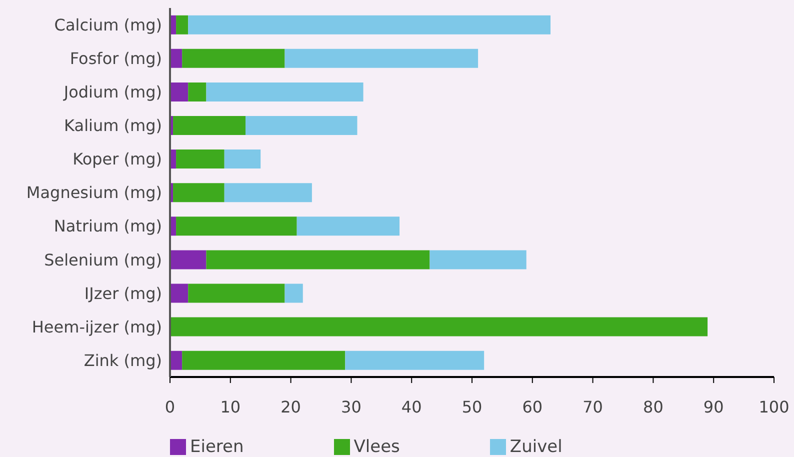  What do you see at coordinates (117, 159) in the screenshot?
I see `y-tick-label: Koper (mg)` at bounding box center [117, 159].